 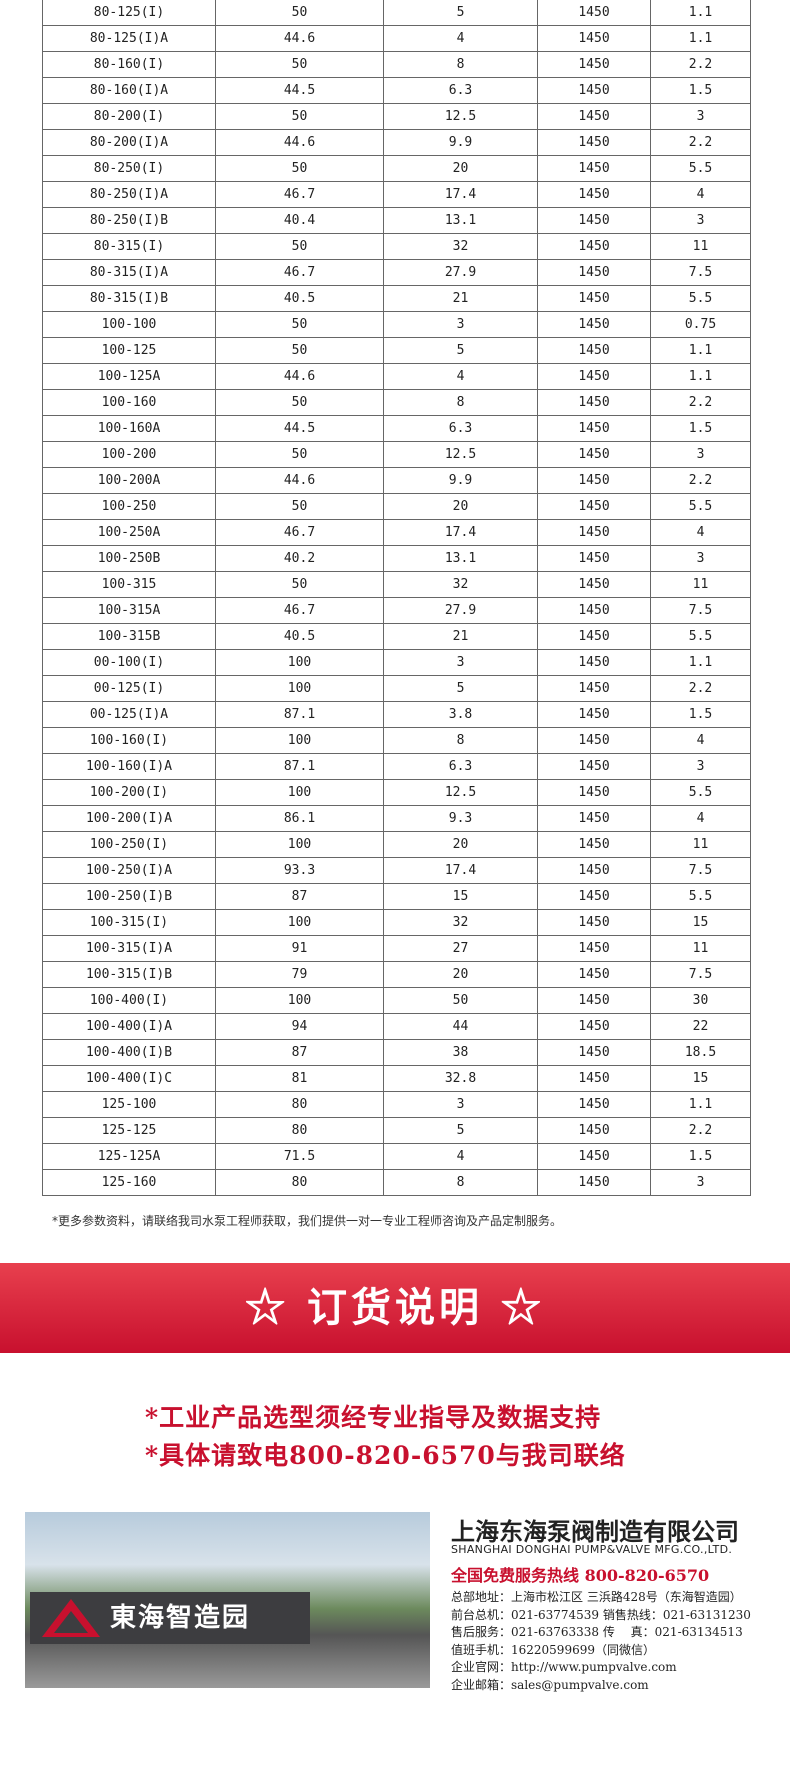 I want to click on table-cell: 00-100(I), so click(x=129, y=662).